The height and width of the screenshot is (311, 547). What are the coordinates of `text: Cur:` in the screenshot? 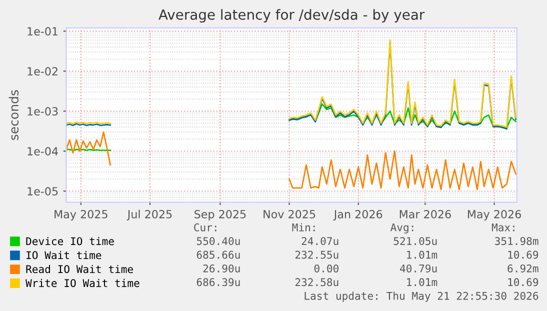 It's located at (205, 227).